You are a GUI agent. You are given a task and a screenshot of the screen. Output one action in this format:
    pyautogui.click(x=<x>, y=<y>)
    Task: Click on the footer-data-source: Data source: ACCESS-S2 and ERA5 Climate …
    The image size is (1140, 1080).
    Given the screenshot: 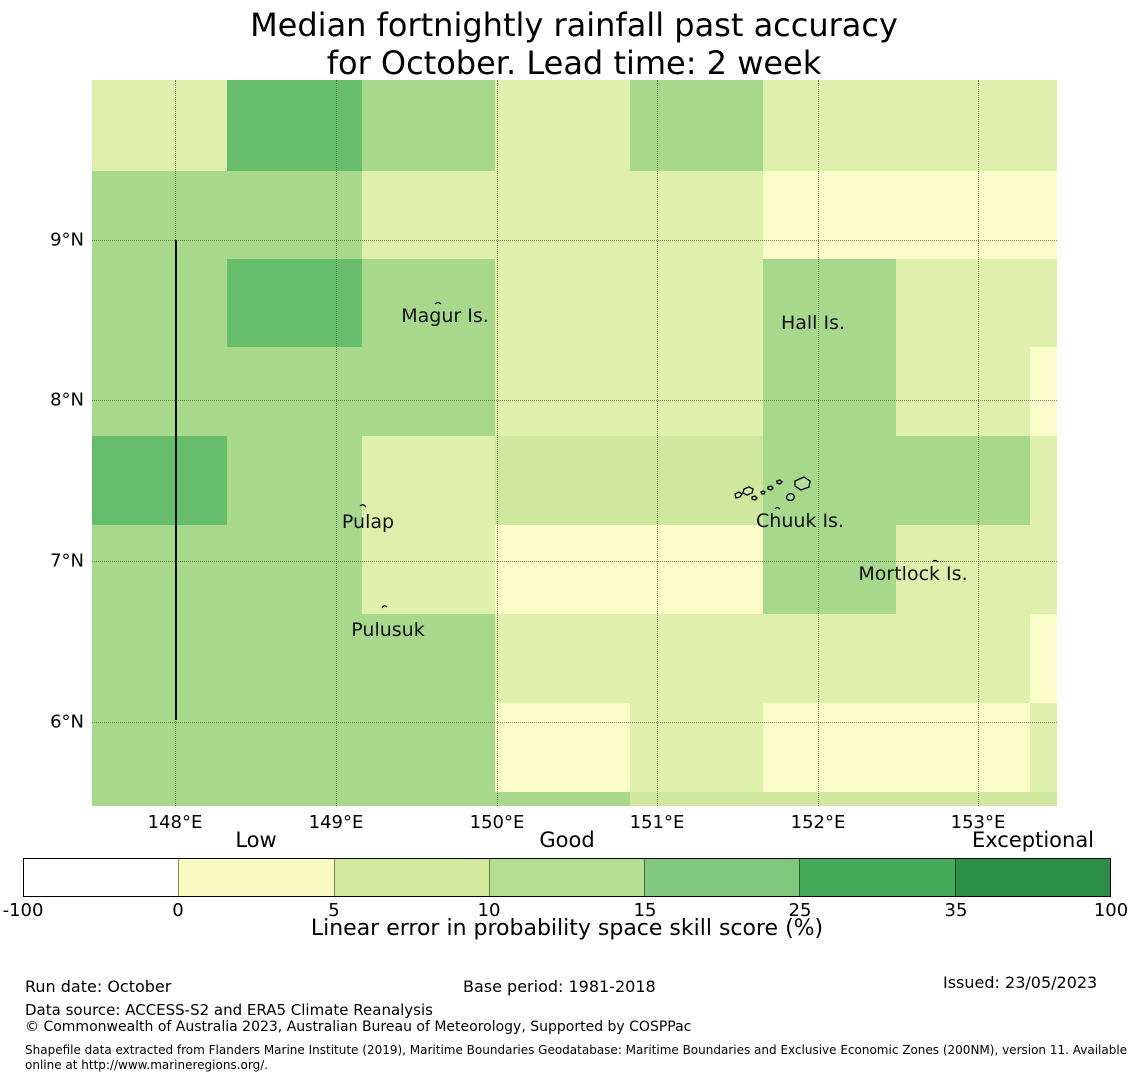 What is the action you would take?
    pyautogui.click(x=229, y=1010)
    